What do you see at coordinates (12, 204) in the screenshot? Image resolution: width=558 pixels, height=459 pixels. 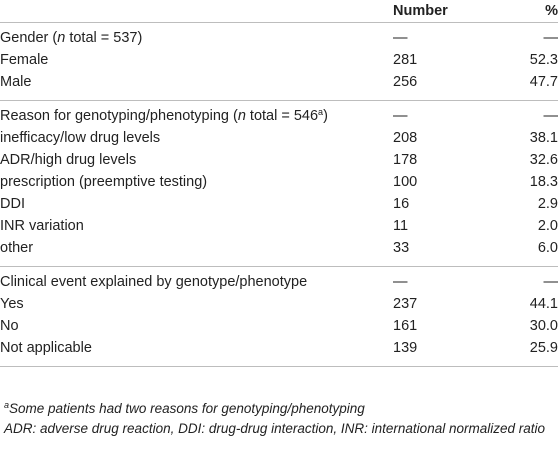 I see `row-label: DDI` at bounding box center [12, 204].